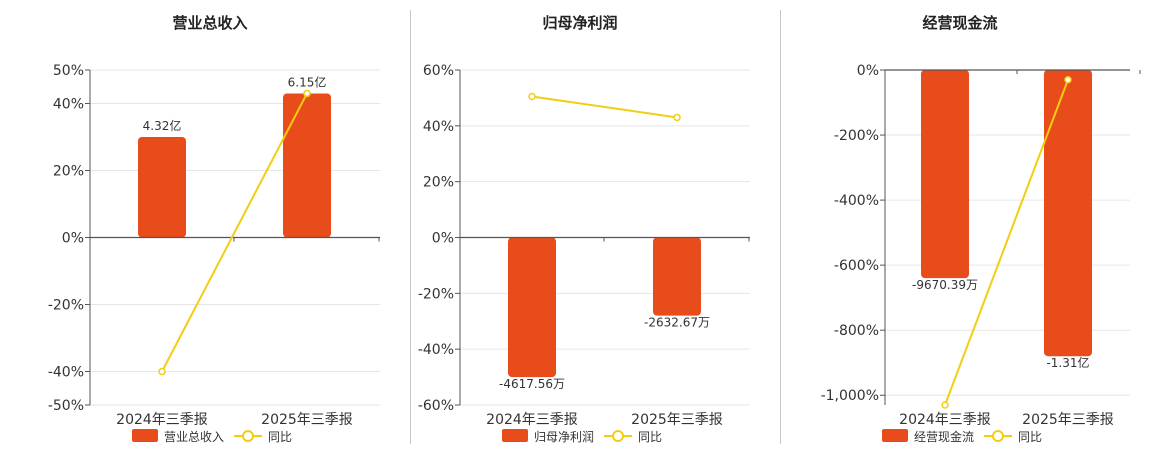 This screenshot has height=450, width=1160. What do you see at coordinates (436, 406) in the screenshot?
I see `y-tick-label: -60%` at bounding box center [436, 406].